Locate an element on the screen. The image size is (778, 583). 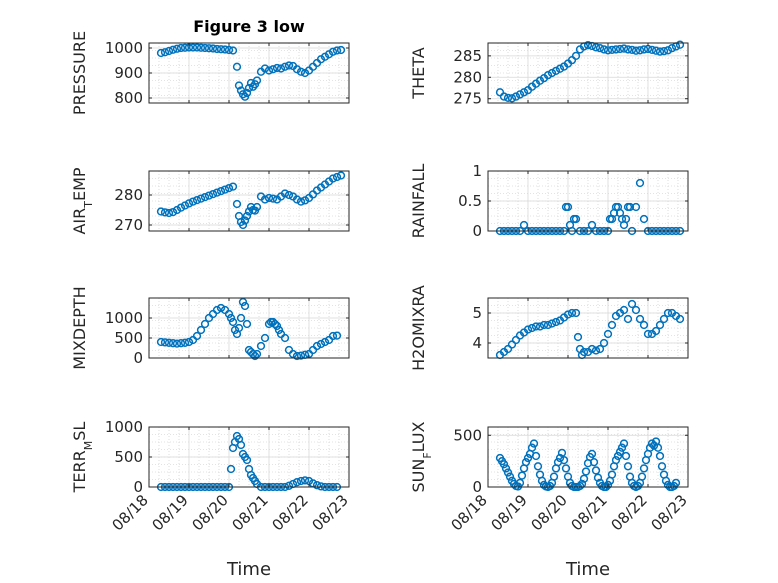
y-tick-label: 500 is located at coordinates (467, 435).